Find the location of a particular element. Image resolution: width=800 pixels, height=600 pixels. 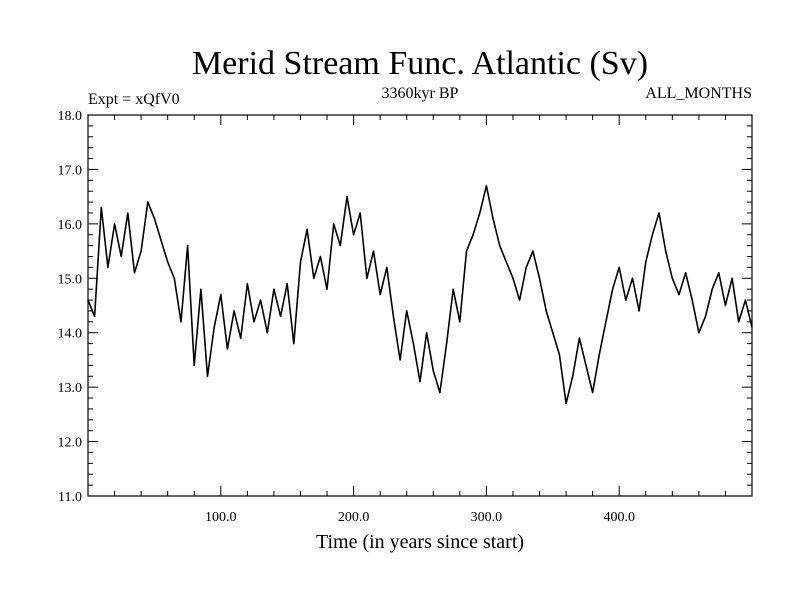

x-tick-label: 100.0 is located at coordinates (221, 517).